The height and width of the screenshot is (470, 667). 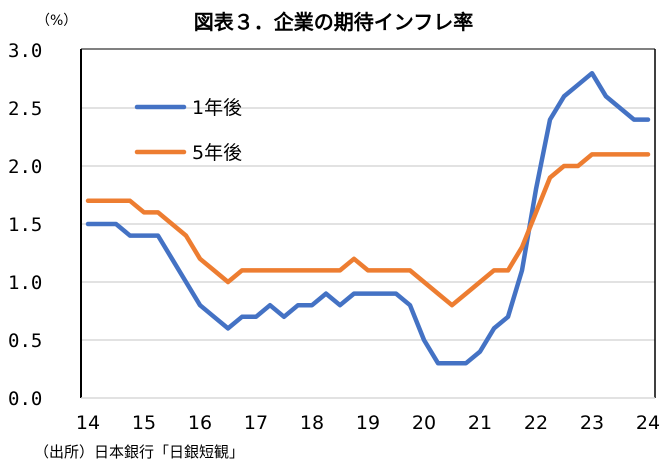 What do you see at coordinates (592, 423) in the screenshot?
I see `x-tick-label: 23` at bounding box center [592, 423].